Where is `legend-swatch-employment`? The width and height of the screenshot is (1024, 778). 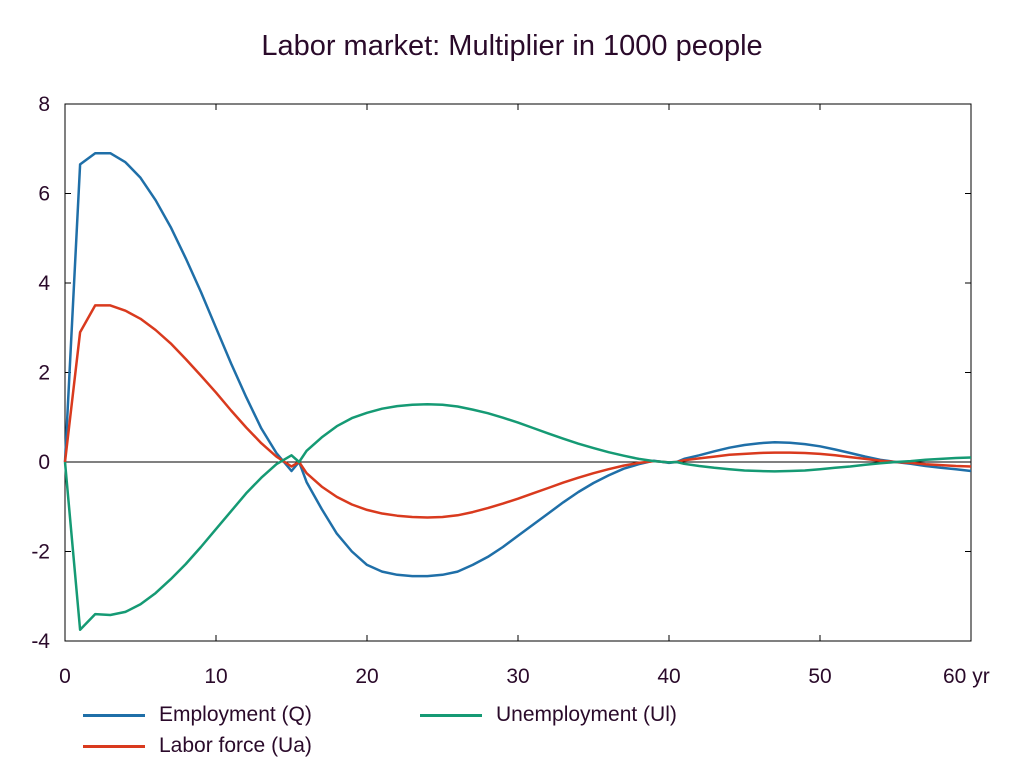 legend-swatch-employment is located at coordinates (114, 715).